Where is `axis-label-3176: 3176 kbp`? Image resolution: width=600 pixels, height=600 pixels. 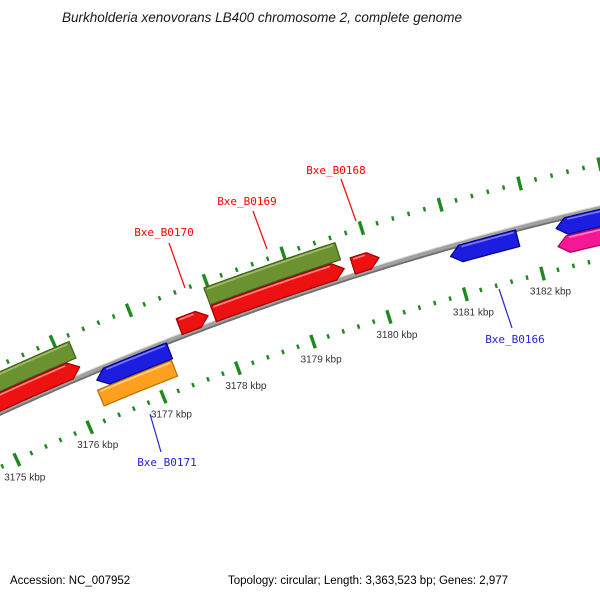
axis-label-3176: 3176 kbp is located at coordinates (98, 445).